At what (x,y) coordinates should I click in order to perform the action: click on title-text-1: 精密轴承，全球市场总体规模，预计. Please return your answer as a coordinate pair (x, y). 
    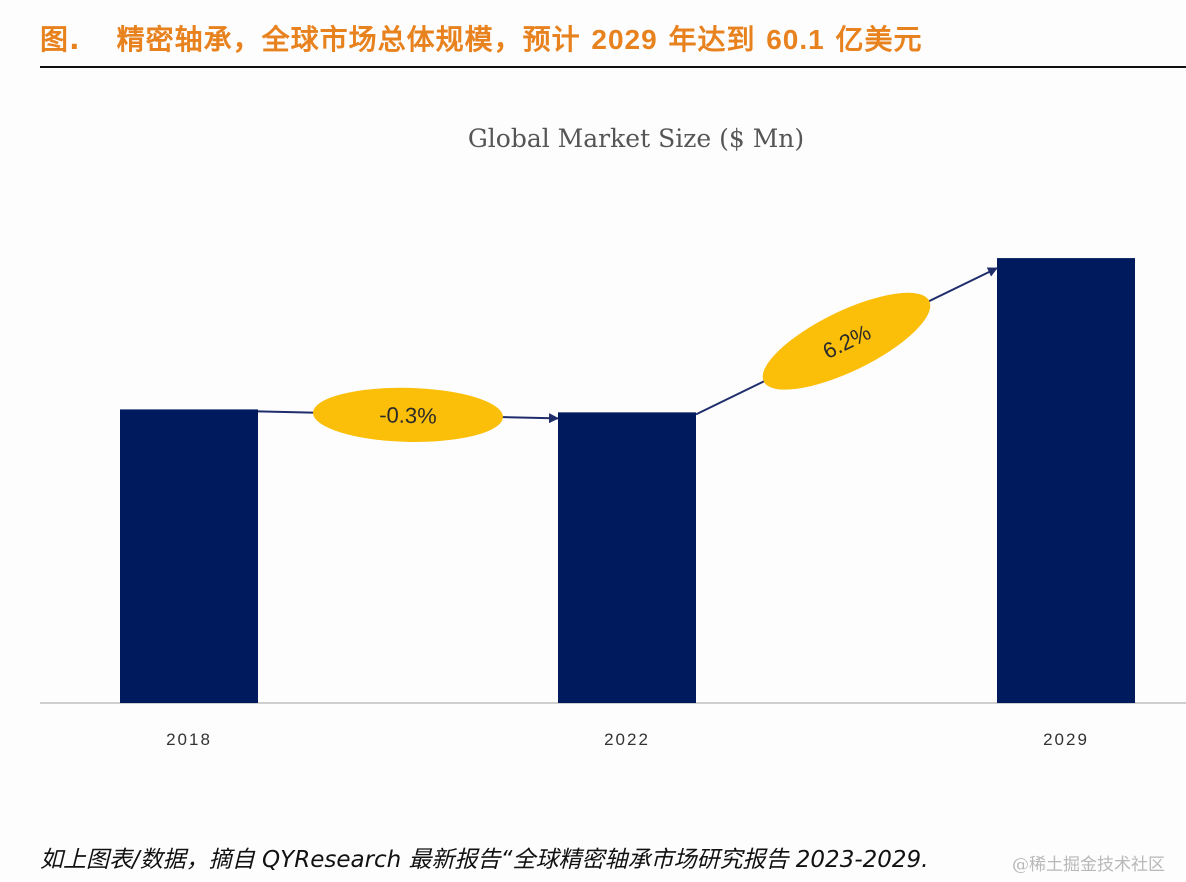
    Looking at the image, I should click on (348, 39).